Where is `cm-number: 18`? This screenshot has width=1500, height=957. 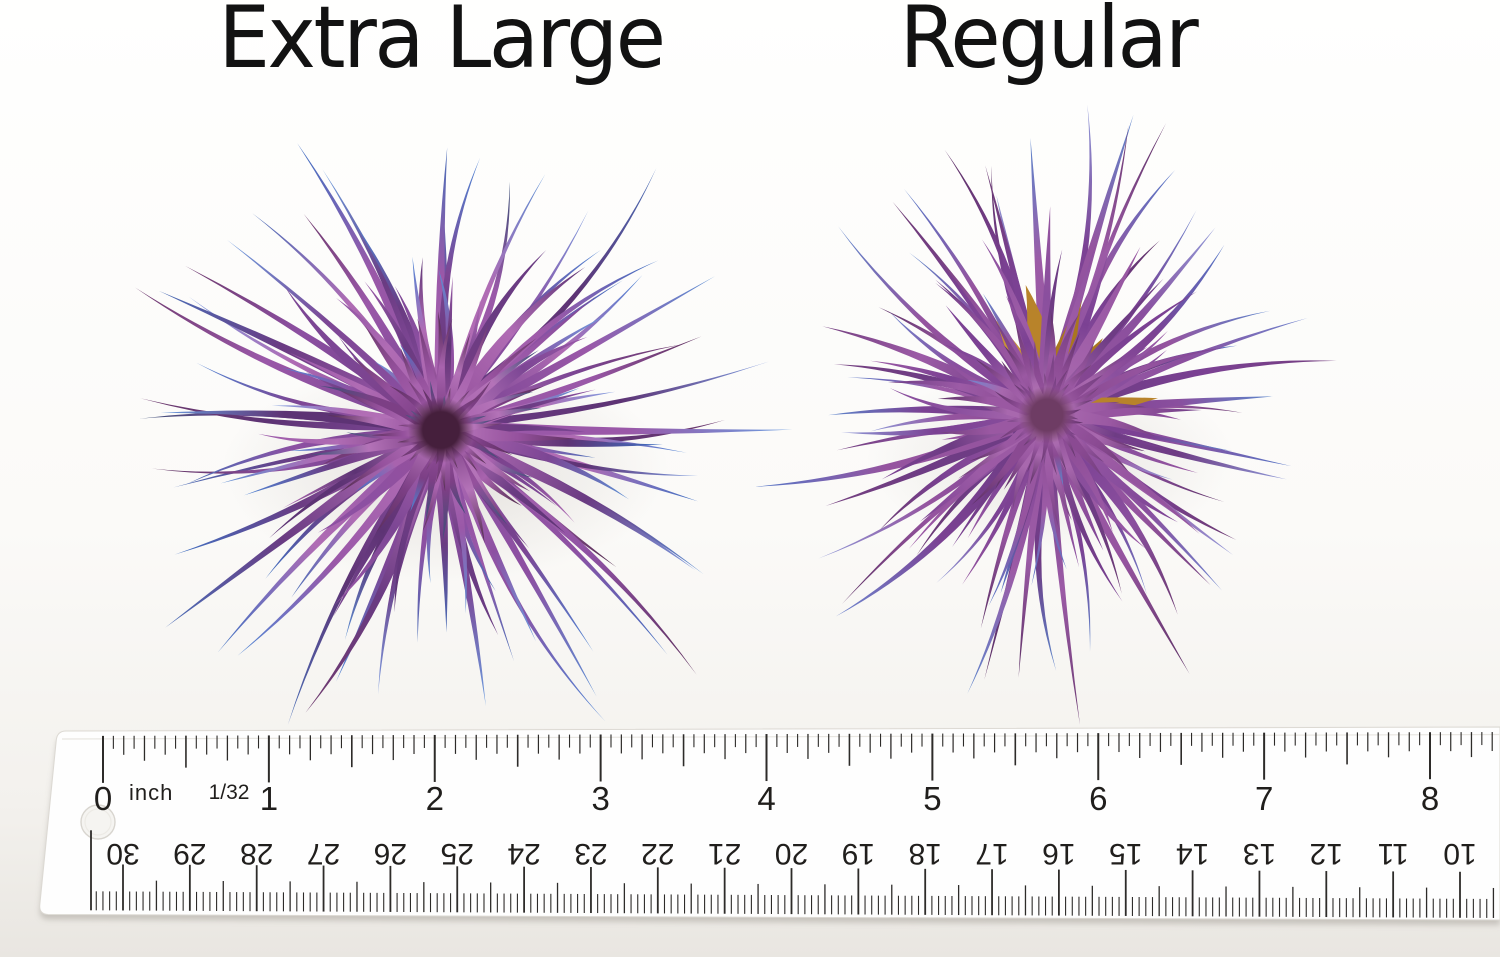 cm-number: 18 is located at coordinates (925, 853).